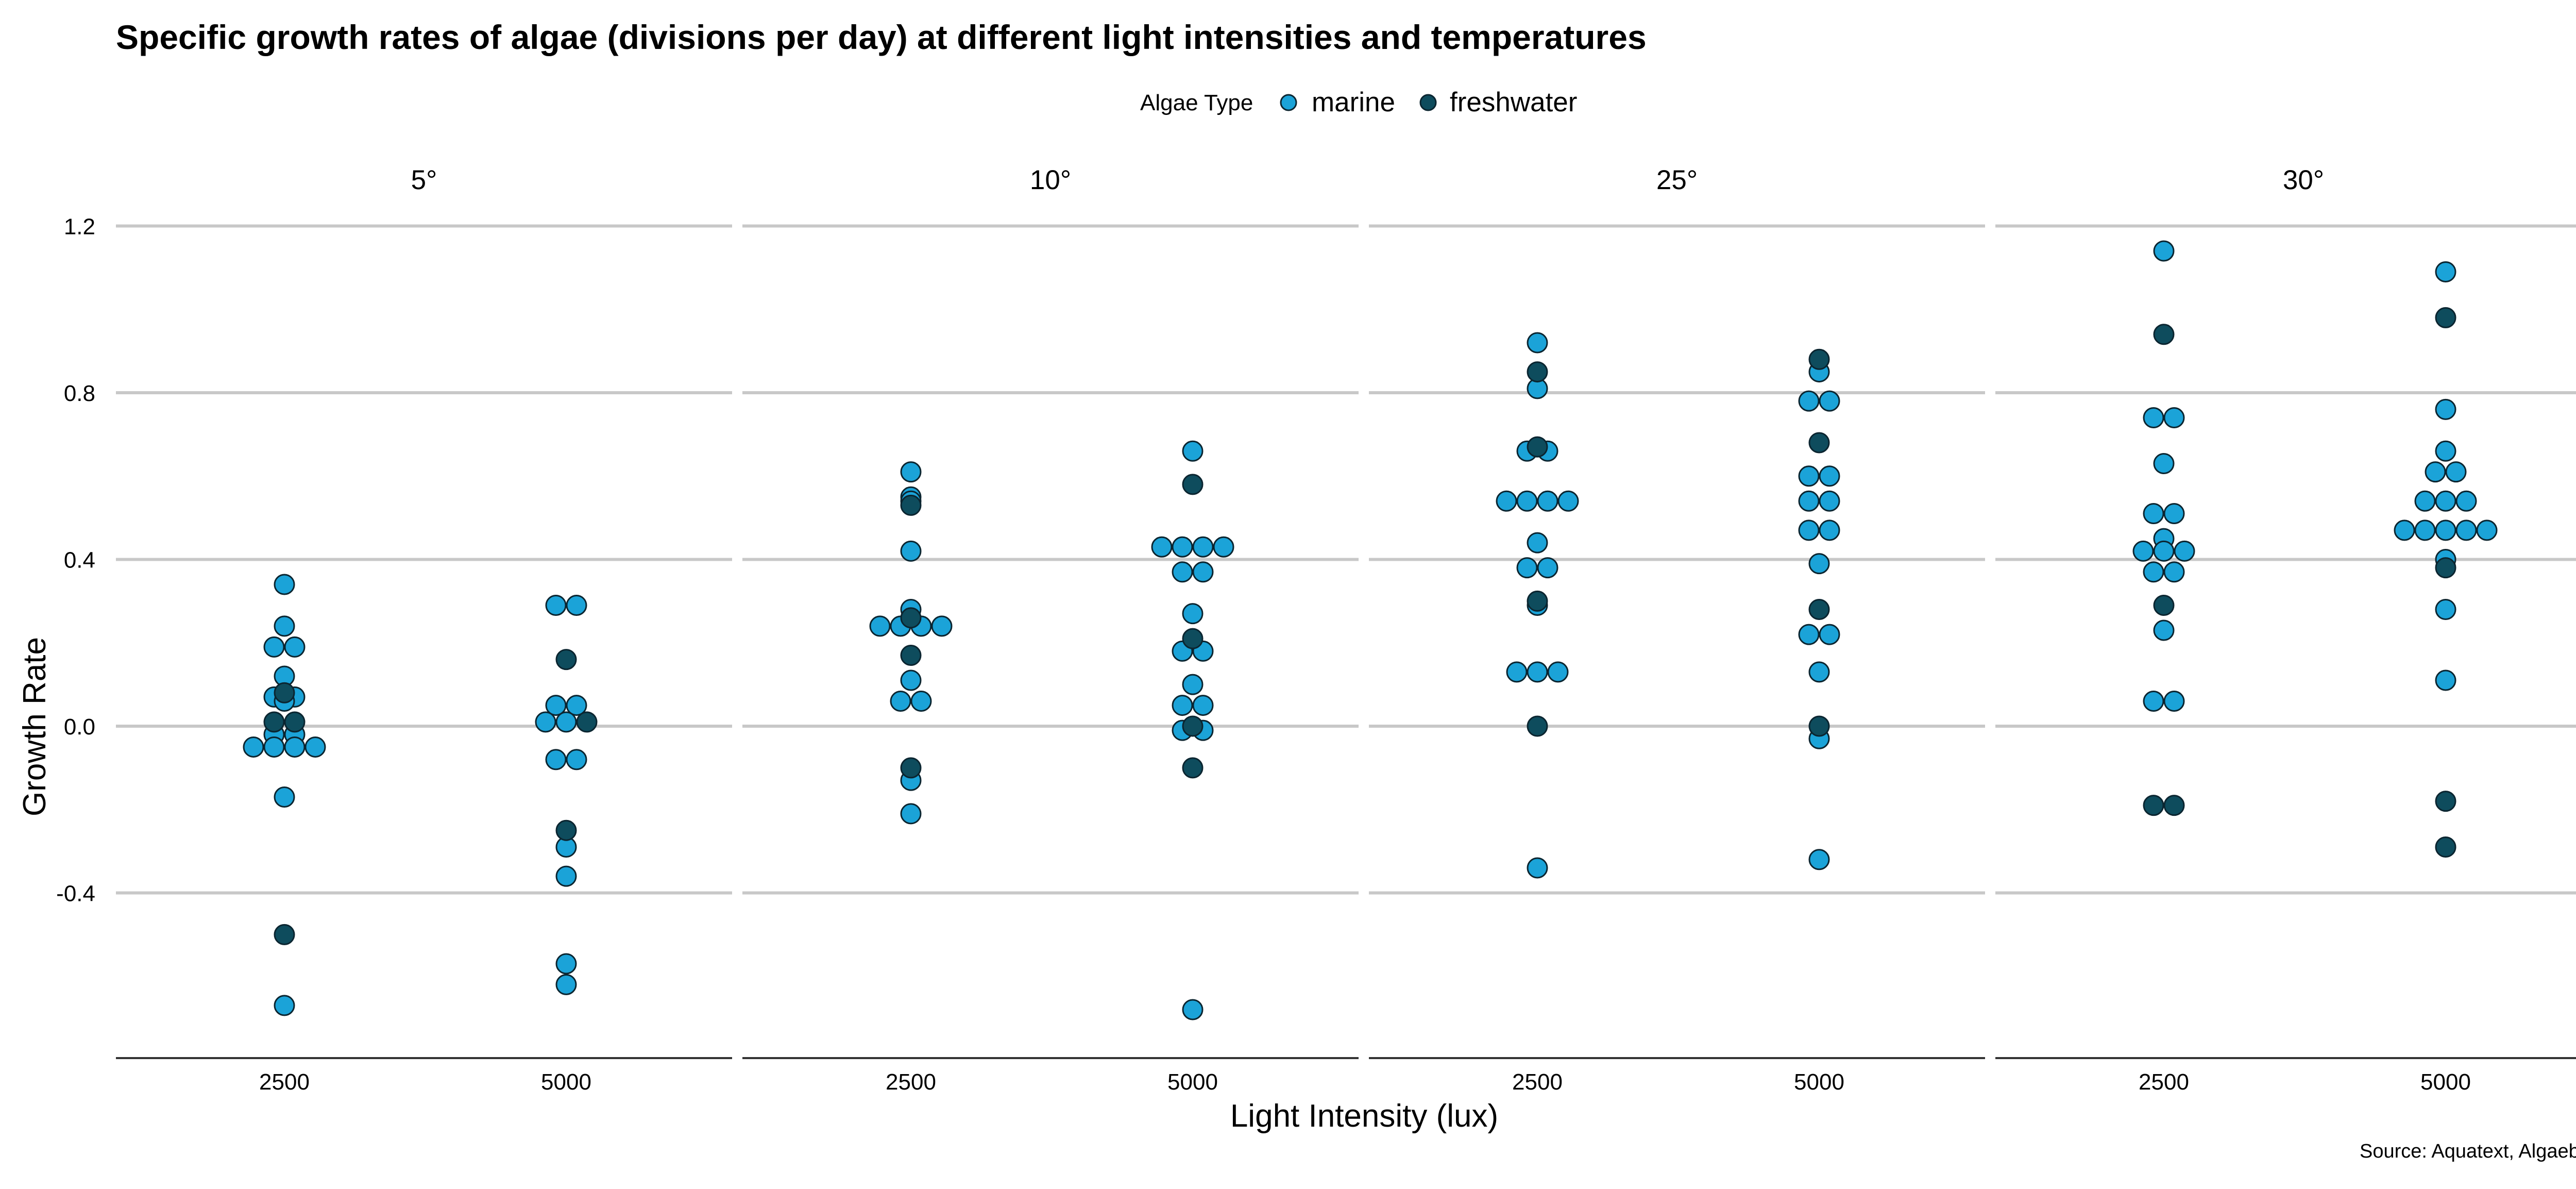  I want to click on y-tick-label: 0.4, so click(79, 560).